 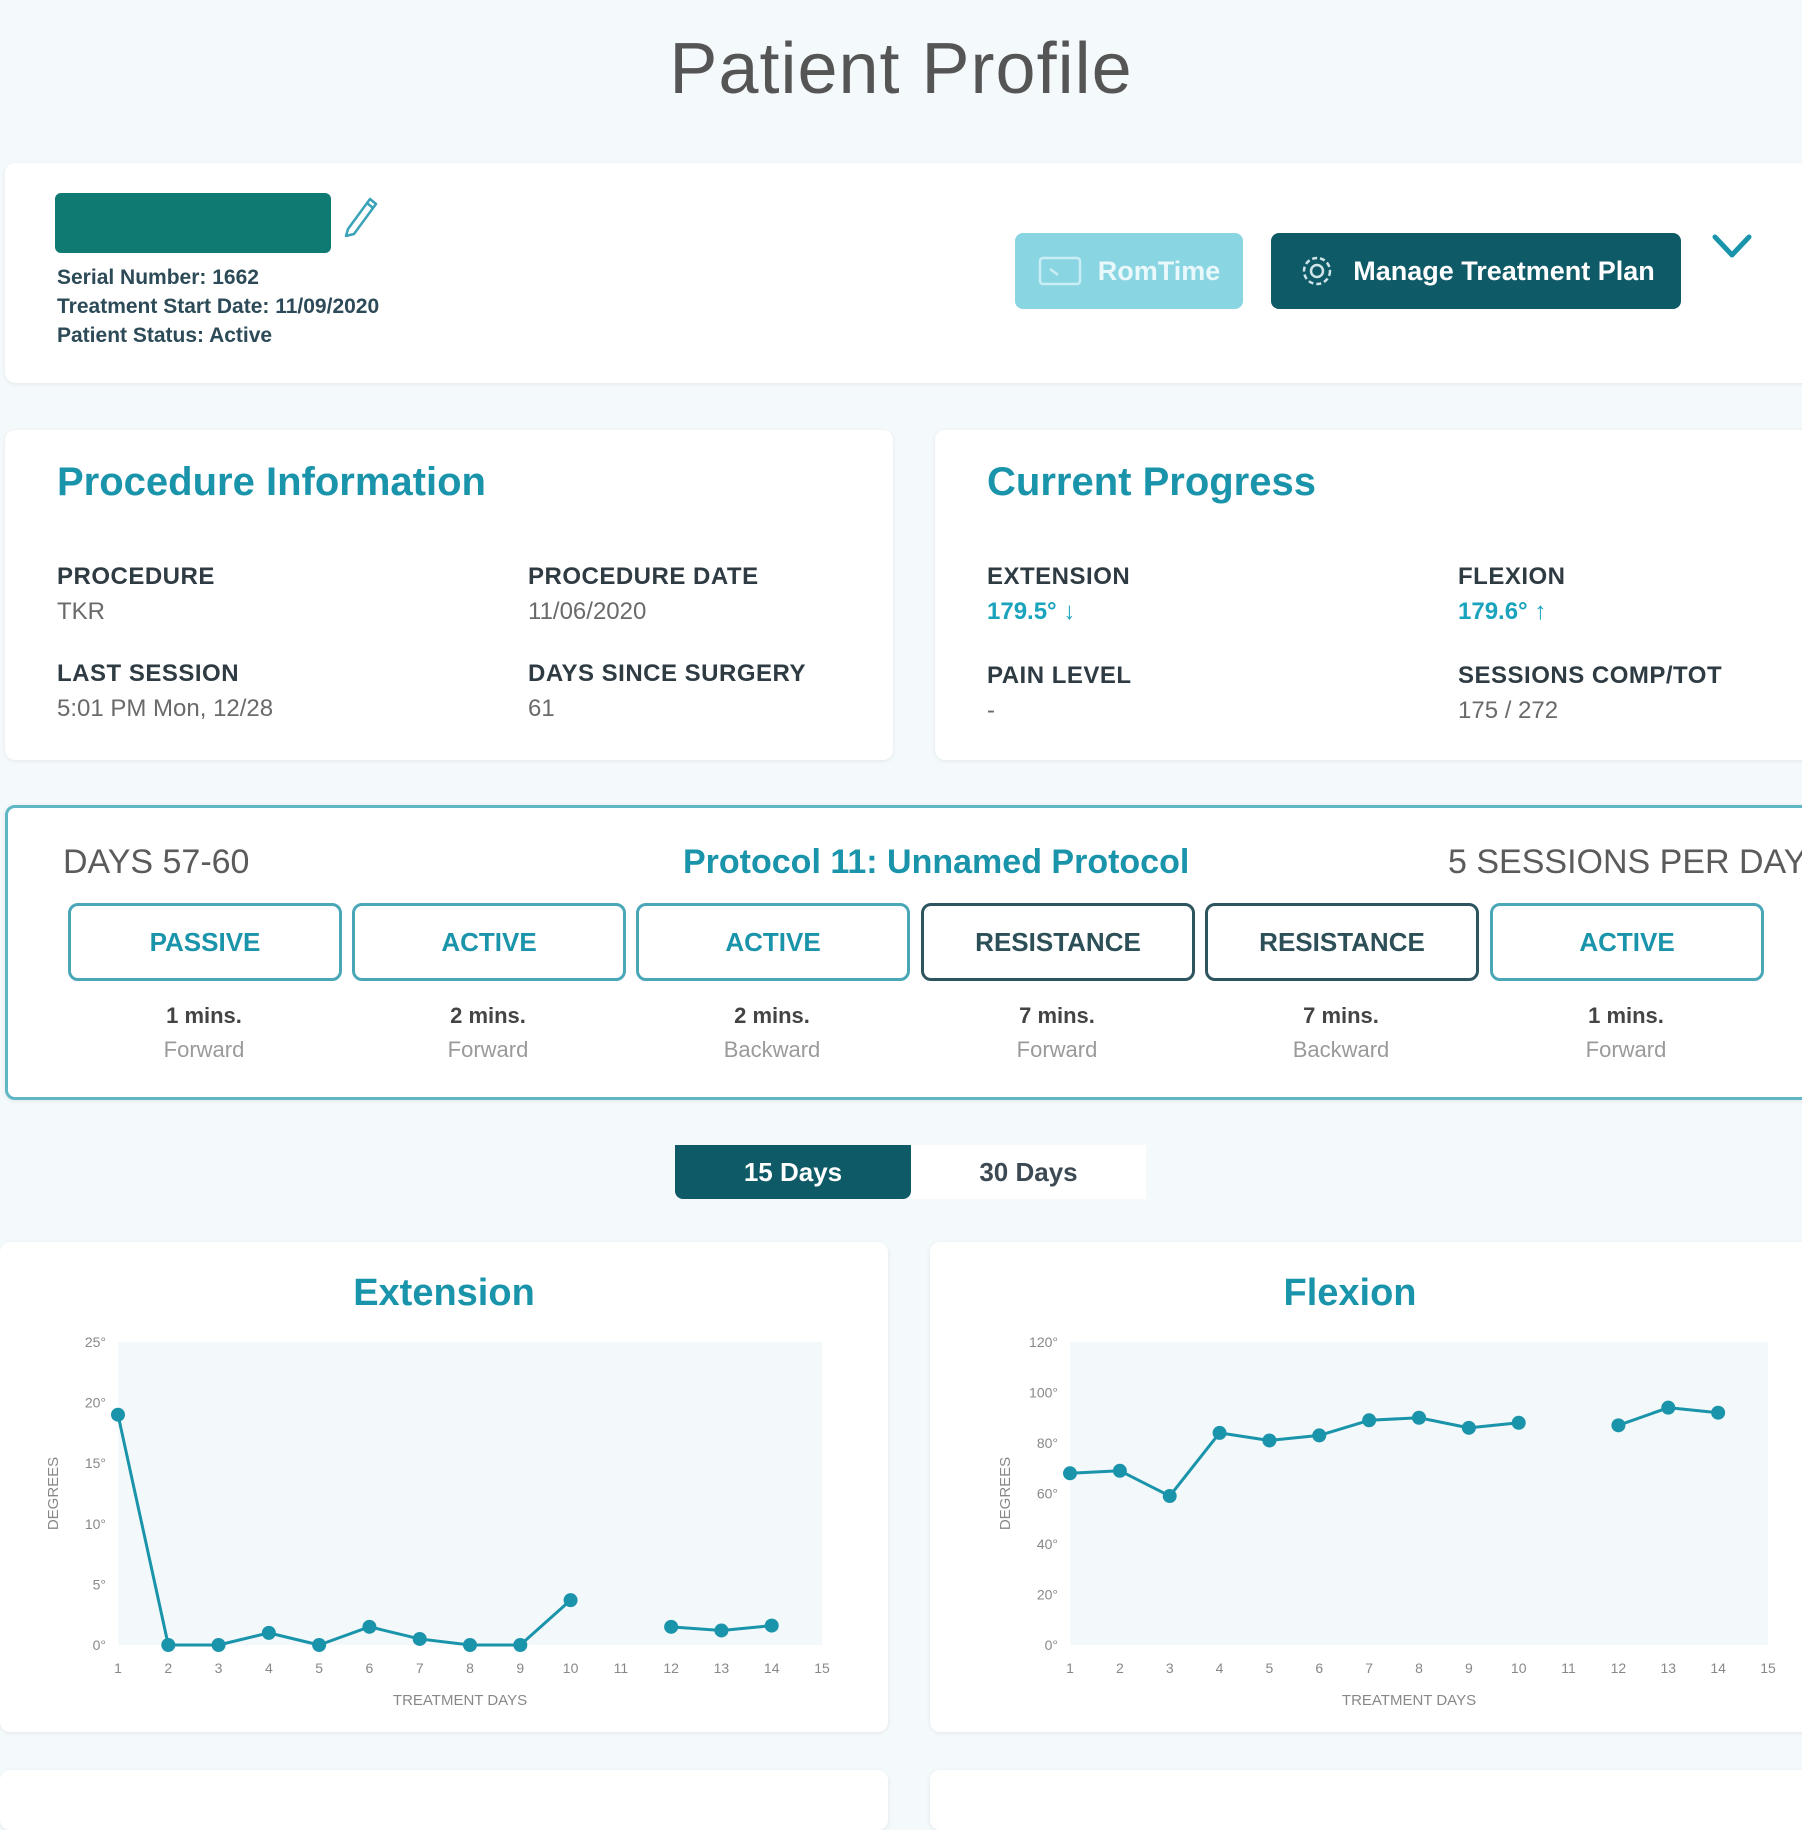 What do you see at coordinates (1057, 1015) in the screenshot?
I see `step-duration: 7 mins.` at bounding box center [1057, 1015].